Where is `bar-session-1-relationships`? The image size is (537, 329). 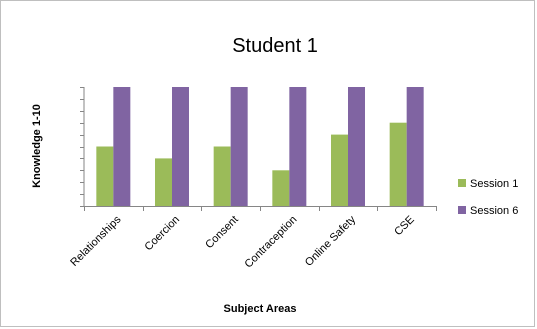 bar-session-1-relationships is located at coordinates (105, 176).